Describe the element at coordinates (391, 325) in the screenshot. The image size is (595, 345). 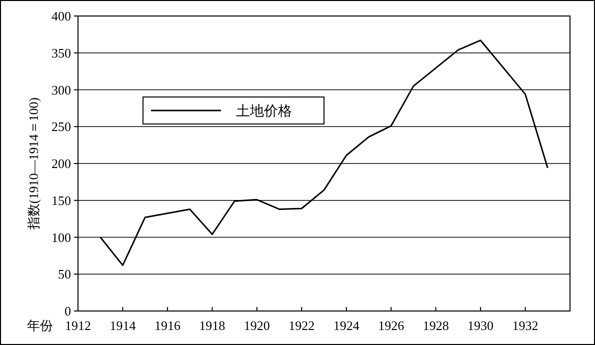
I see `x-tick-label: 1926` at that location.